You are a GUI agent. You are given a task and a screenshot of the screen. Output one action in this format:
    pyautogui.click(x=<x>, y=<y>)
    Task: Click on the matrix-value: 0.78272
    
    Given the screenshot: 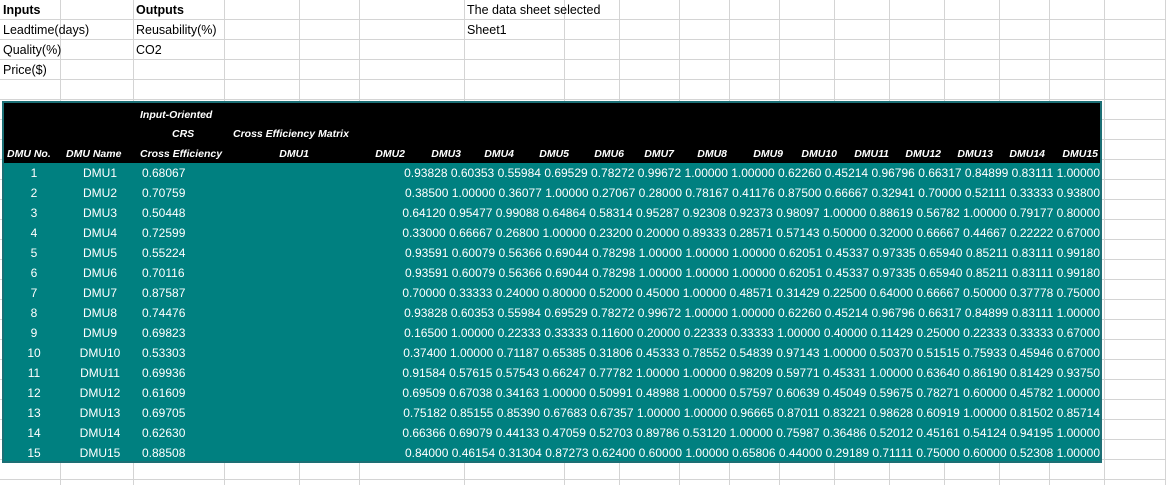 What is the action you would take?
    pyautogui.click(x=613, y=173)
    